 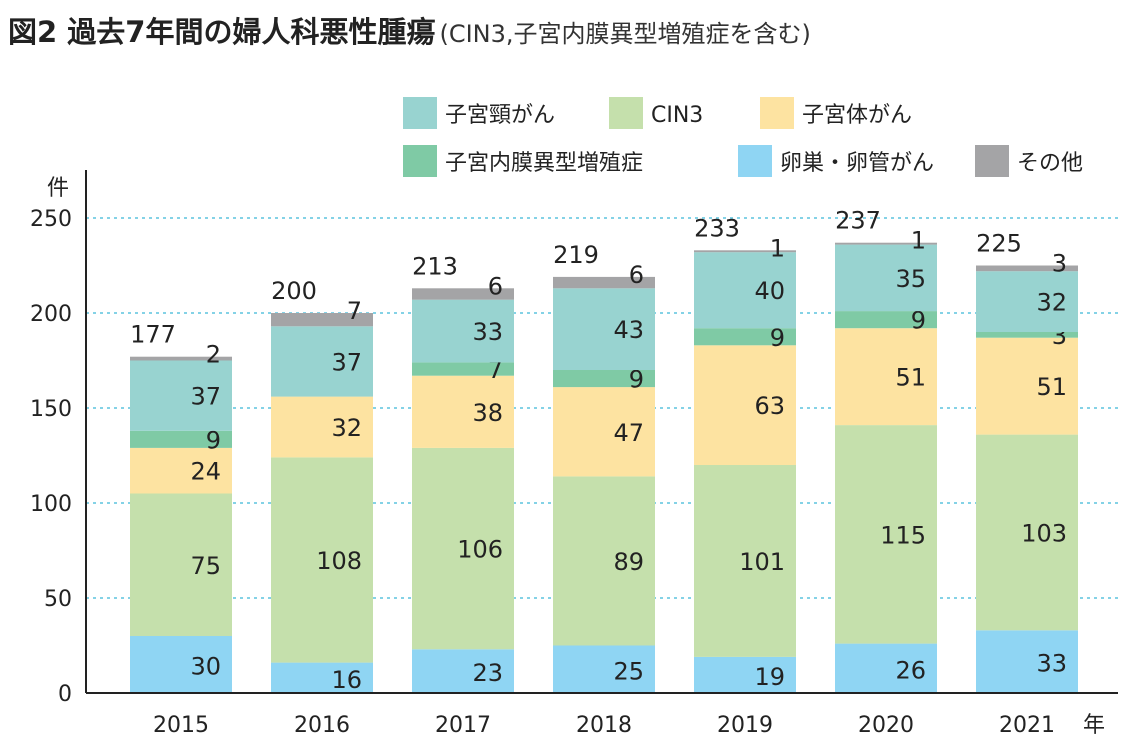 What do you see at coordinates (628, 433) in the screenshot?
I see `data-label: 47` at bounding box center [628, 433].